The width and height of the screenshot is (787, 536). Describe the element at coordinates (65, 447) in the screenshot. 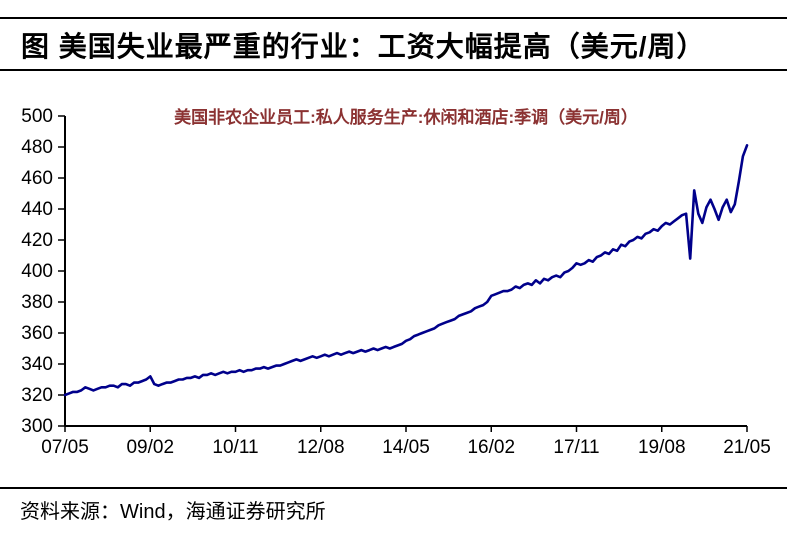

I see `x-tick-label: 07/05` at that location.